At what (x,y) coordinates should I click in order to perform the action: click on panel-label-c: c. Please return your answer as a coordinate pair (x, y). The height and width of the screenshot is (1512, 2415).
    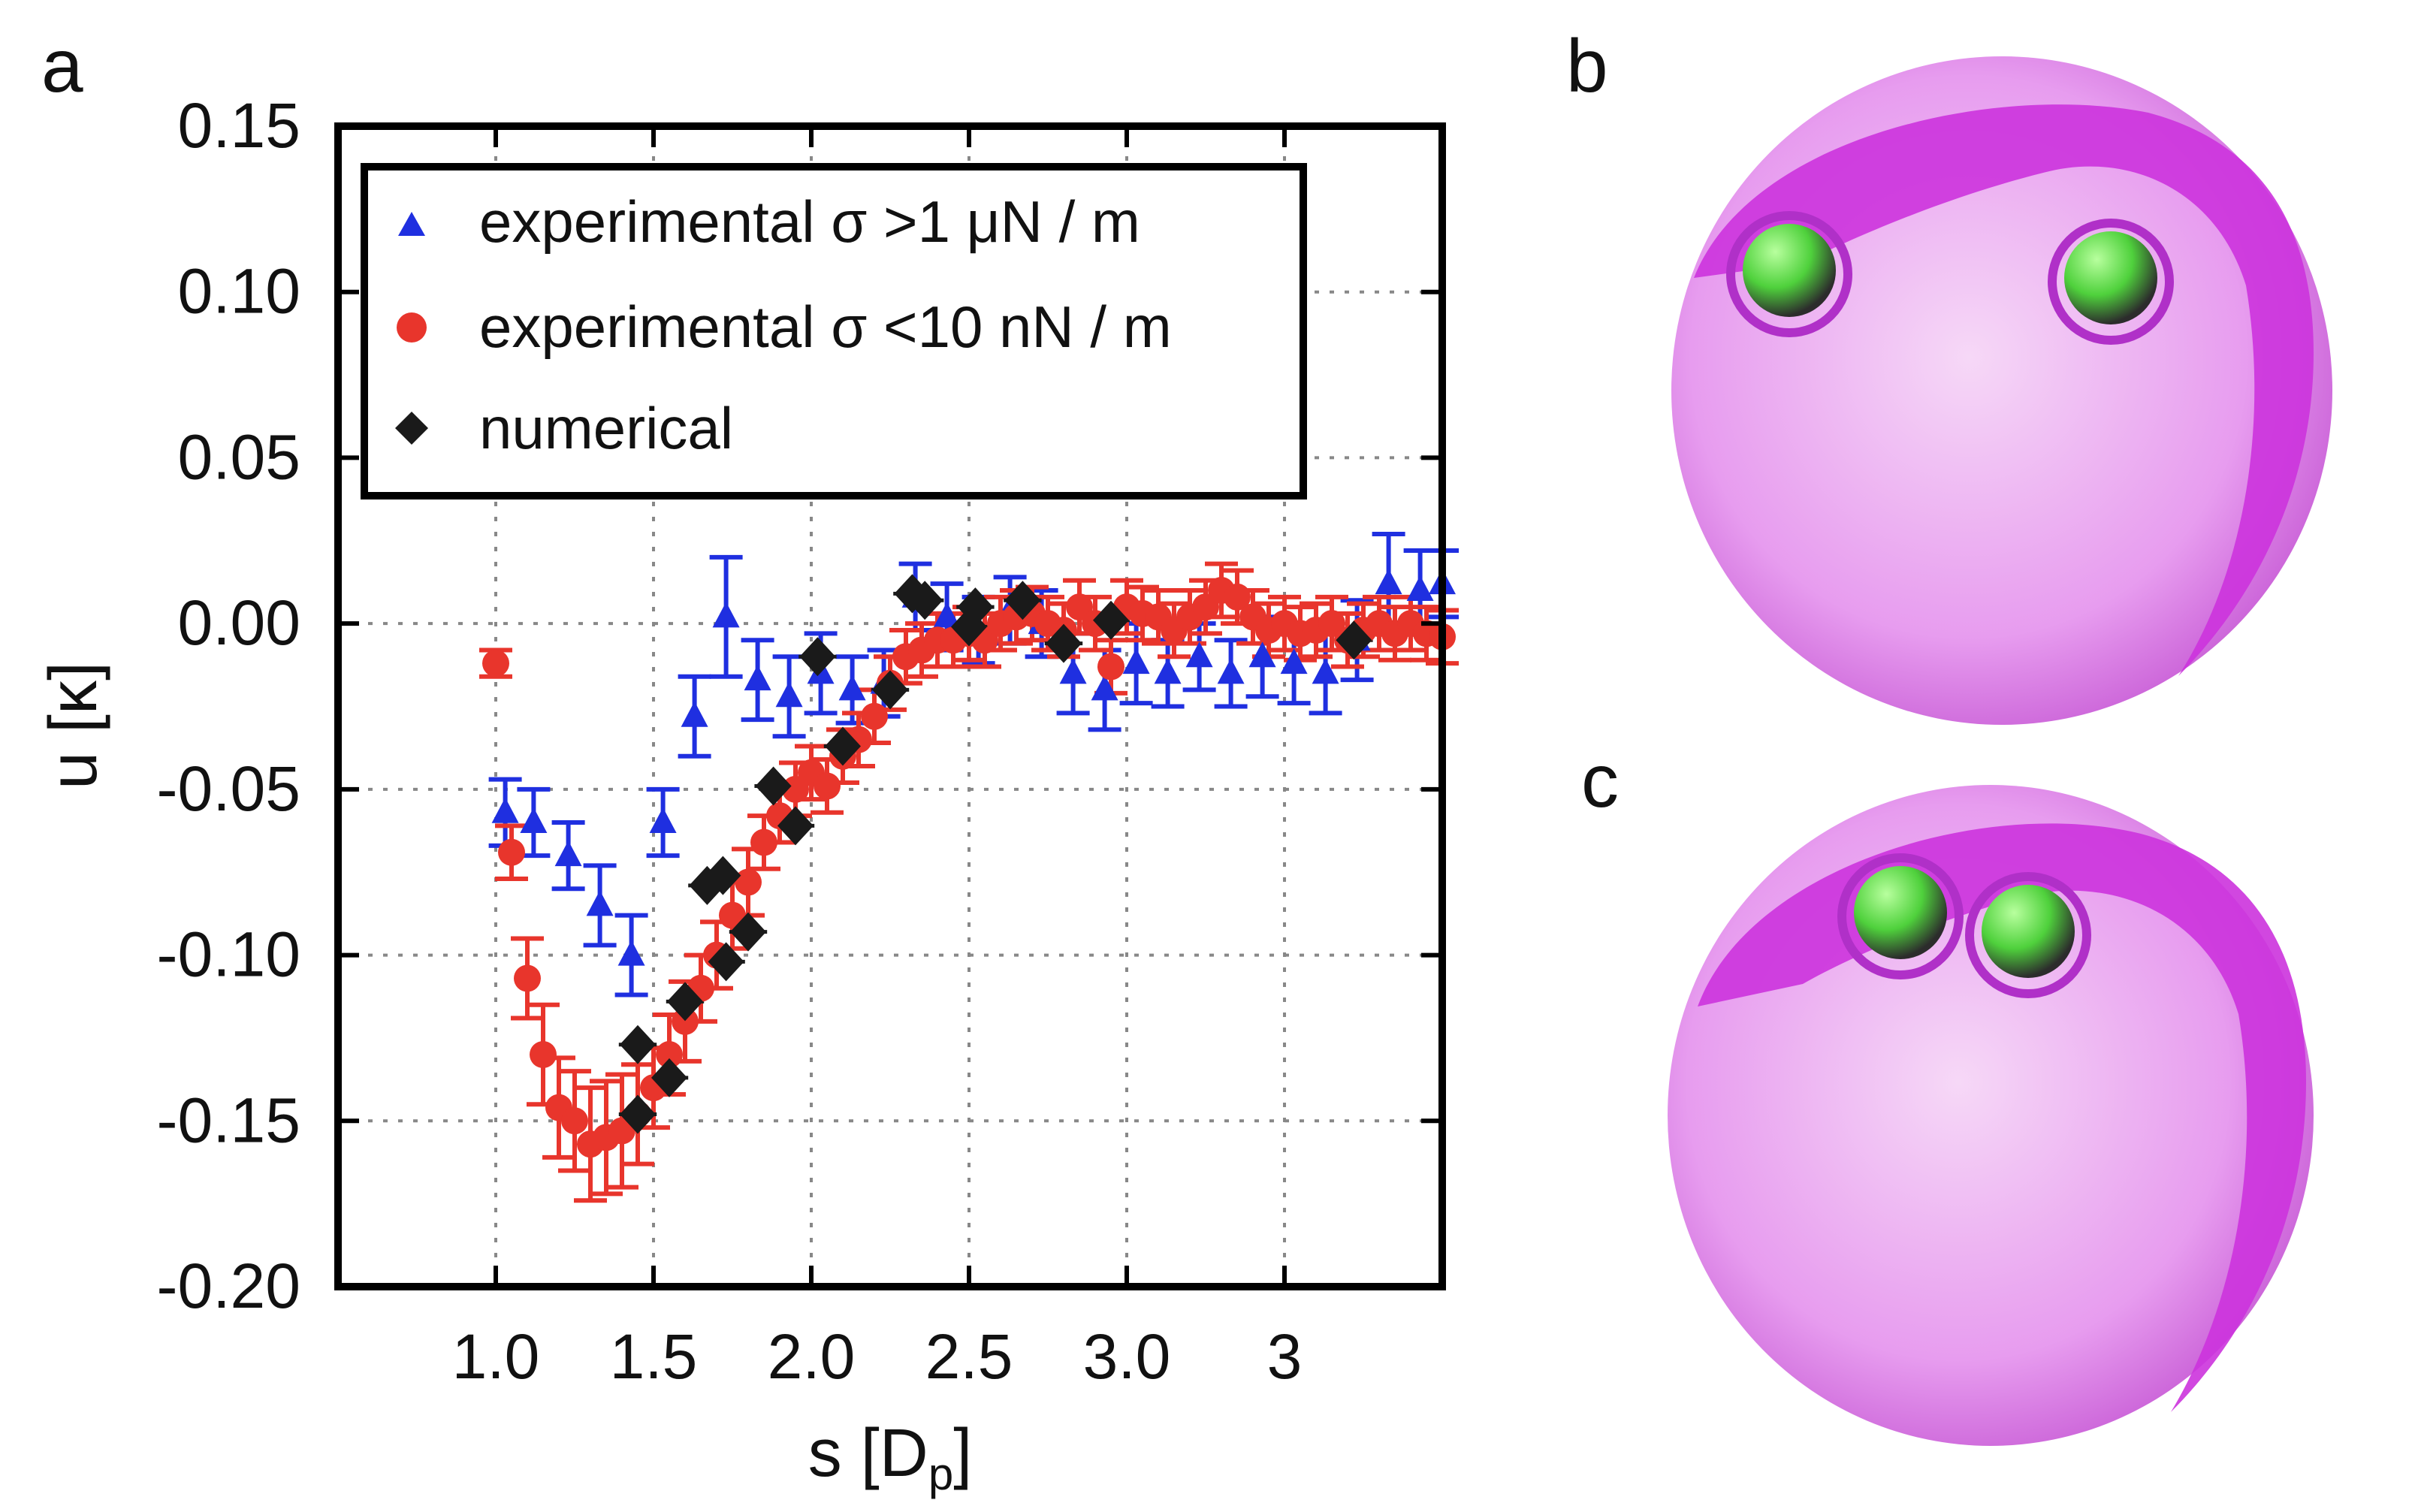
    Looking at the image, I should click on (1600, 781).